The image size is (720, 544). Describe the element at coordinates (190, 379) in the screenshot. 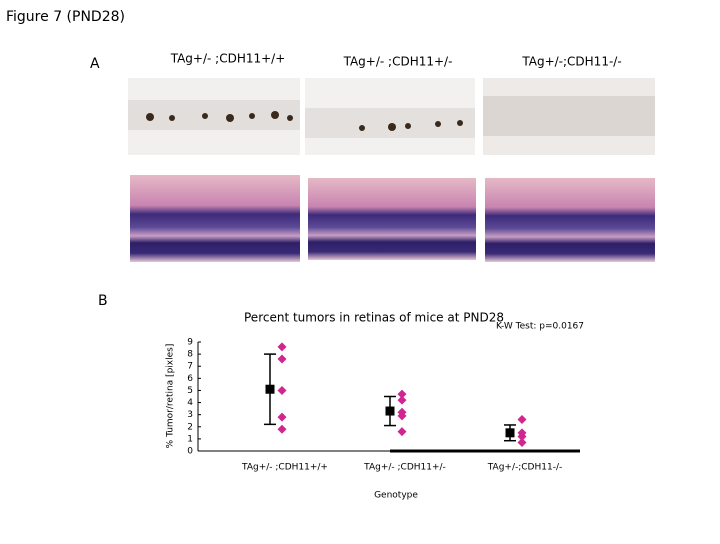

I see `y-tick-label: 6` at that location.